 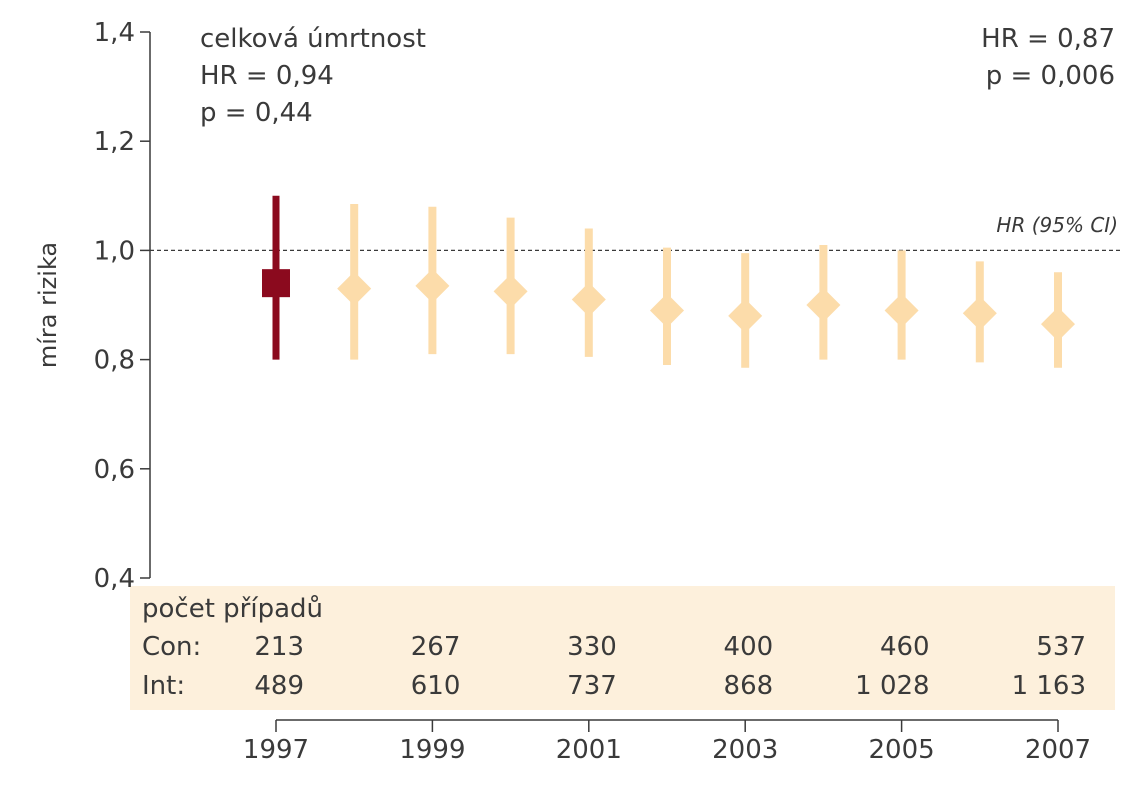 What do you see at coordinates (279, 647) in the screenshot?
I see `table-cell: 213` at bounding box center [279, 647].